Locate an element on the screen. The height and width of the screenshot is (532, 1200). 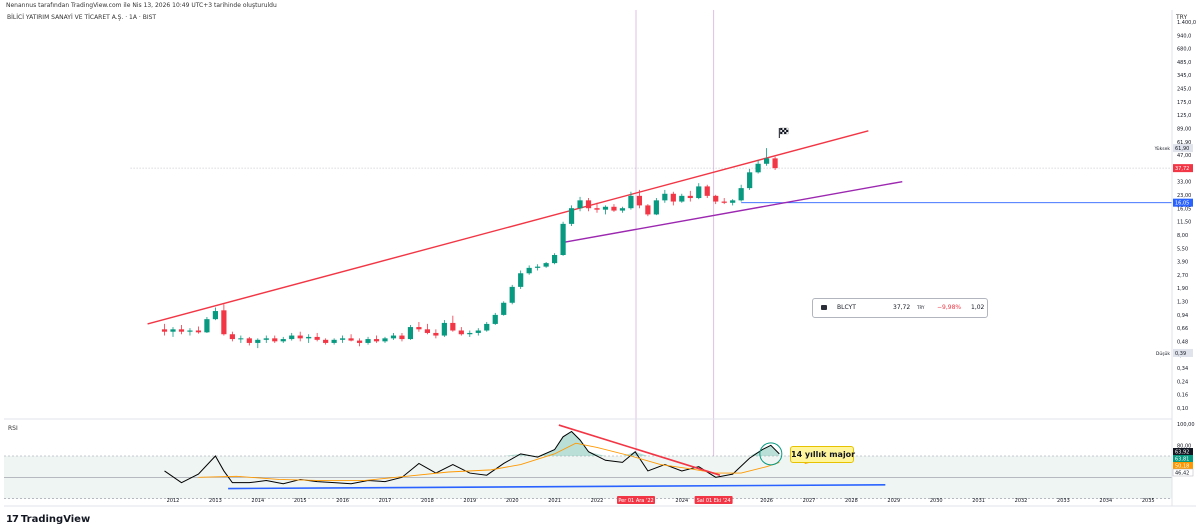
price-tick-label: 1.400,0 is located at coordinates (1186, 23).